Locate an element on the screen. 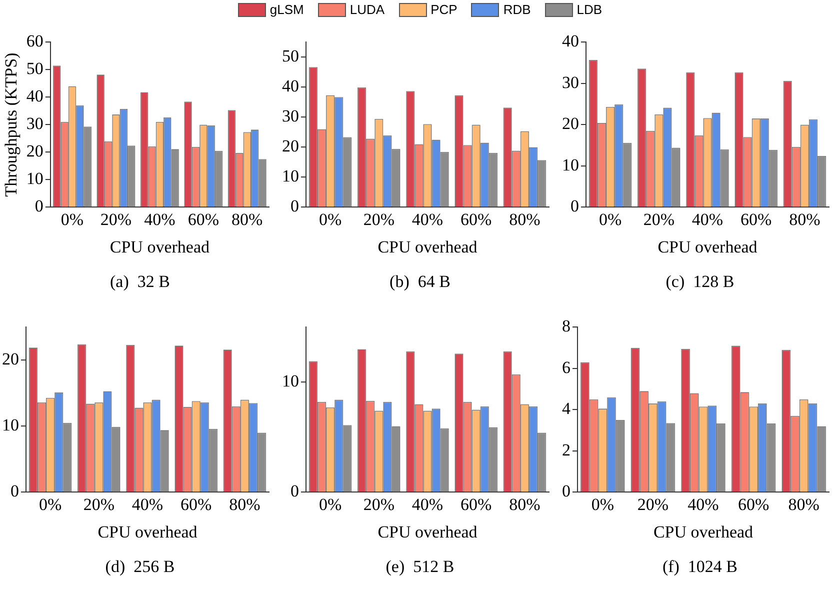  y-tick-label: 6 is located at coordinates (566, 367).